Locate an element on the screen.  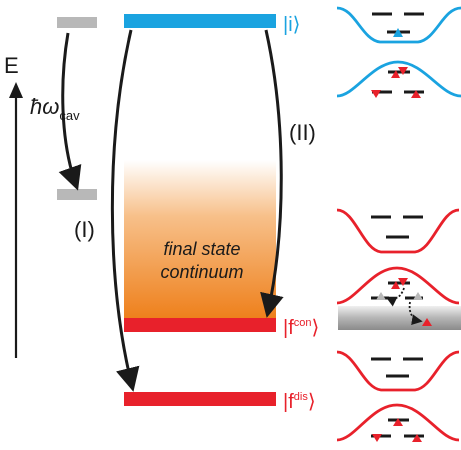
pathway-1-arrow is located at coordinates (125, 210).